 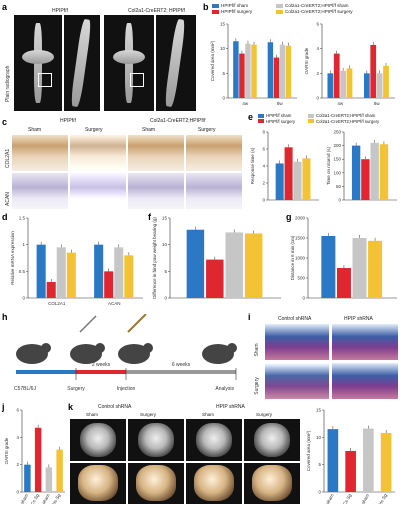 I want to click on chart-e-response-time: Response time (s) 0 2 4 6 8, so click(x=284, y=166).